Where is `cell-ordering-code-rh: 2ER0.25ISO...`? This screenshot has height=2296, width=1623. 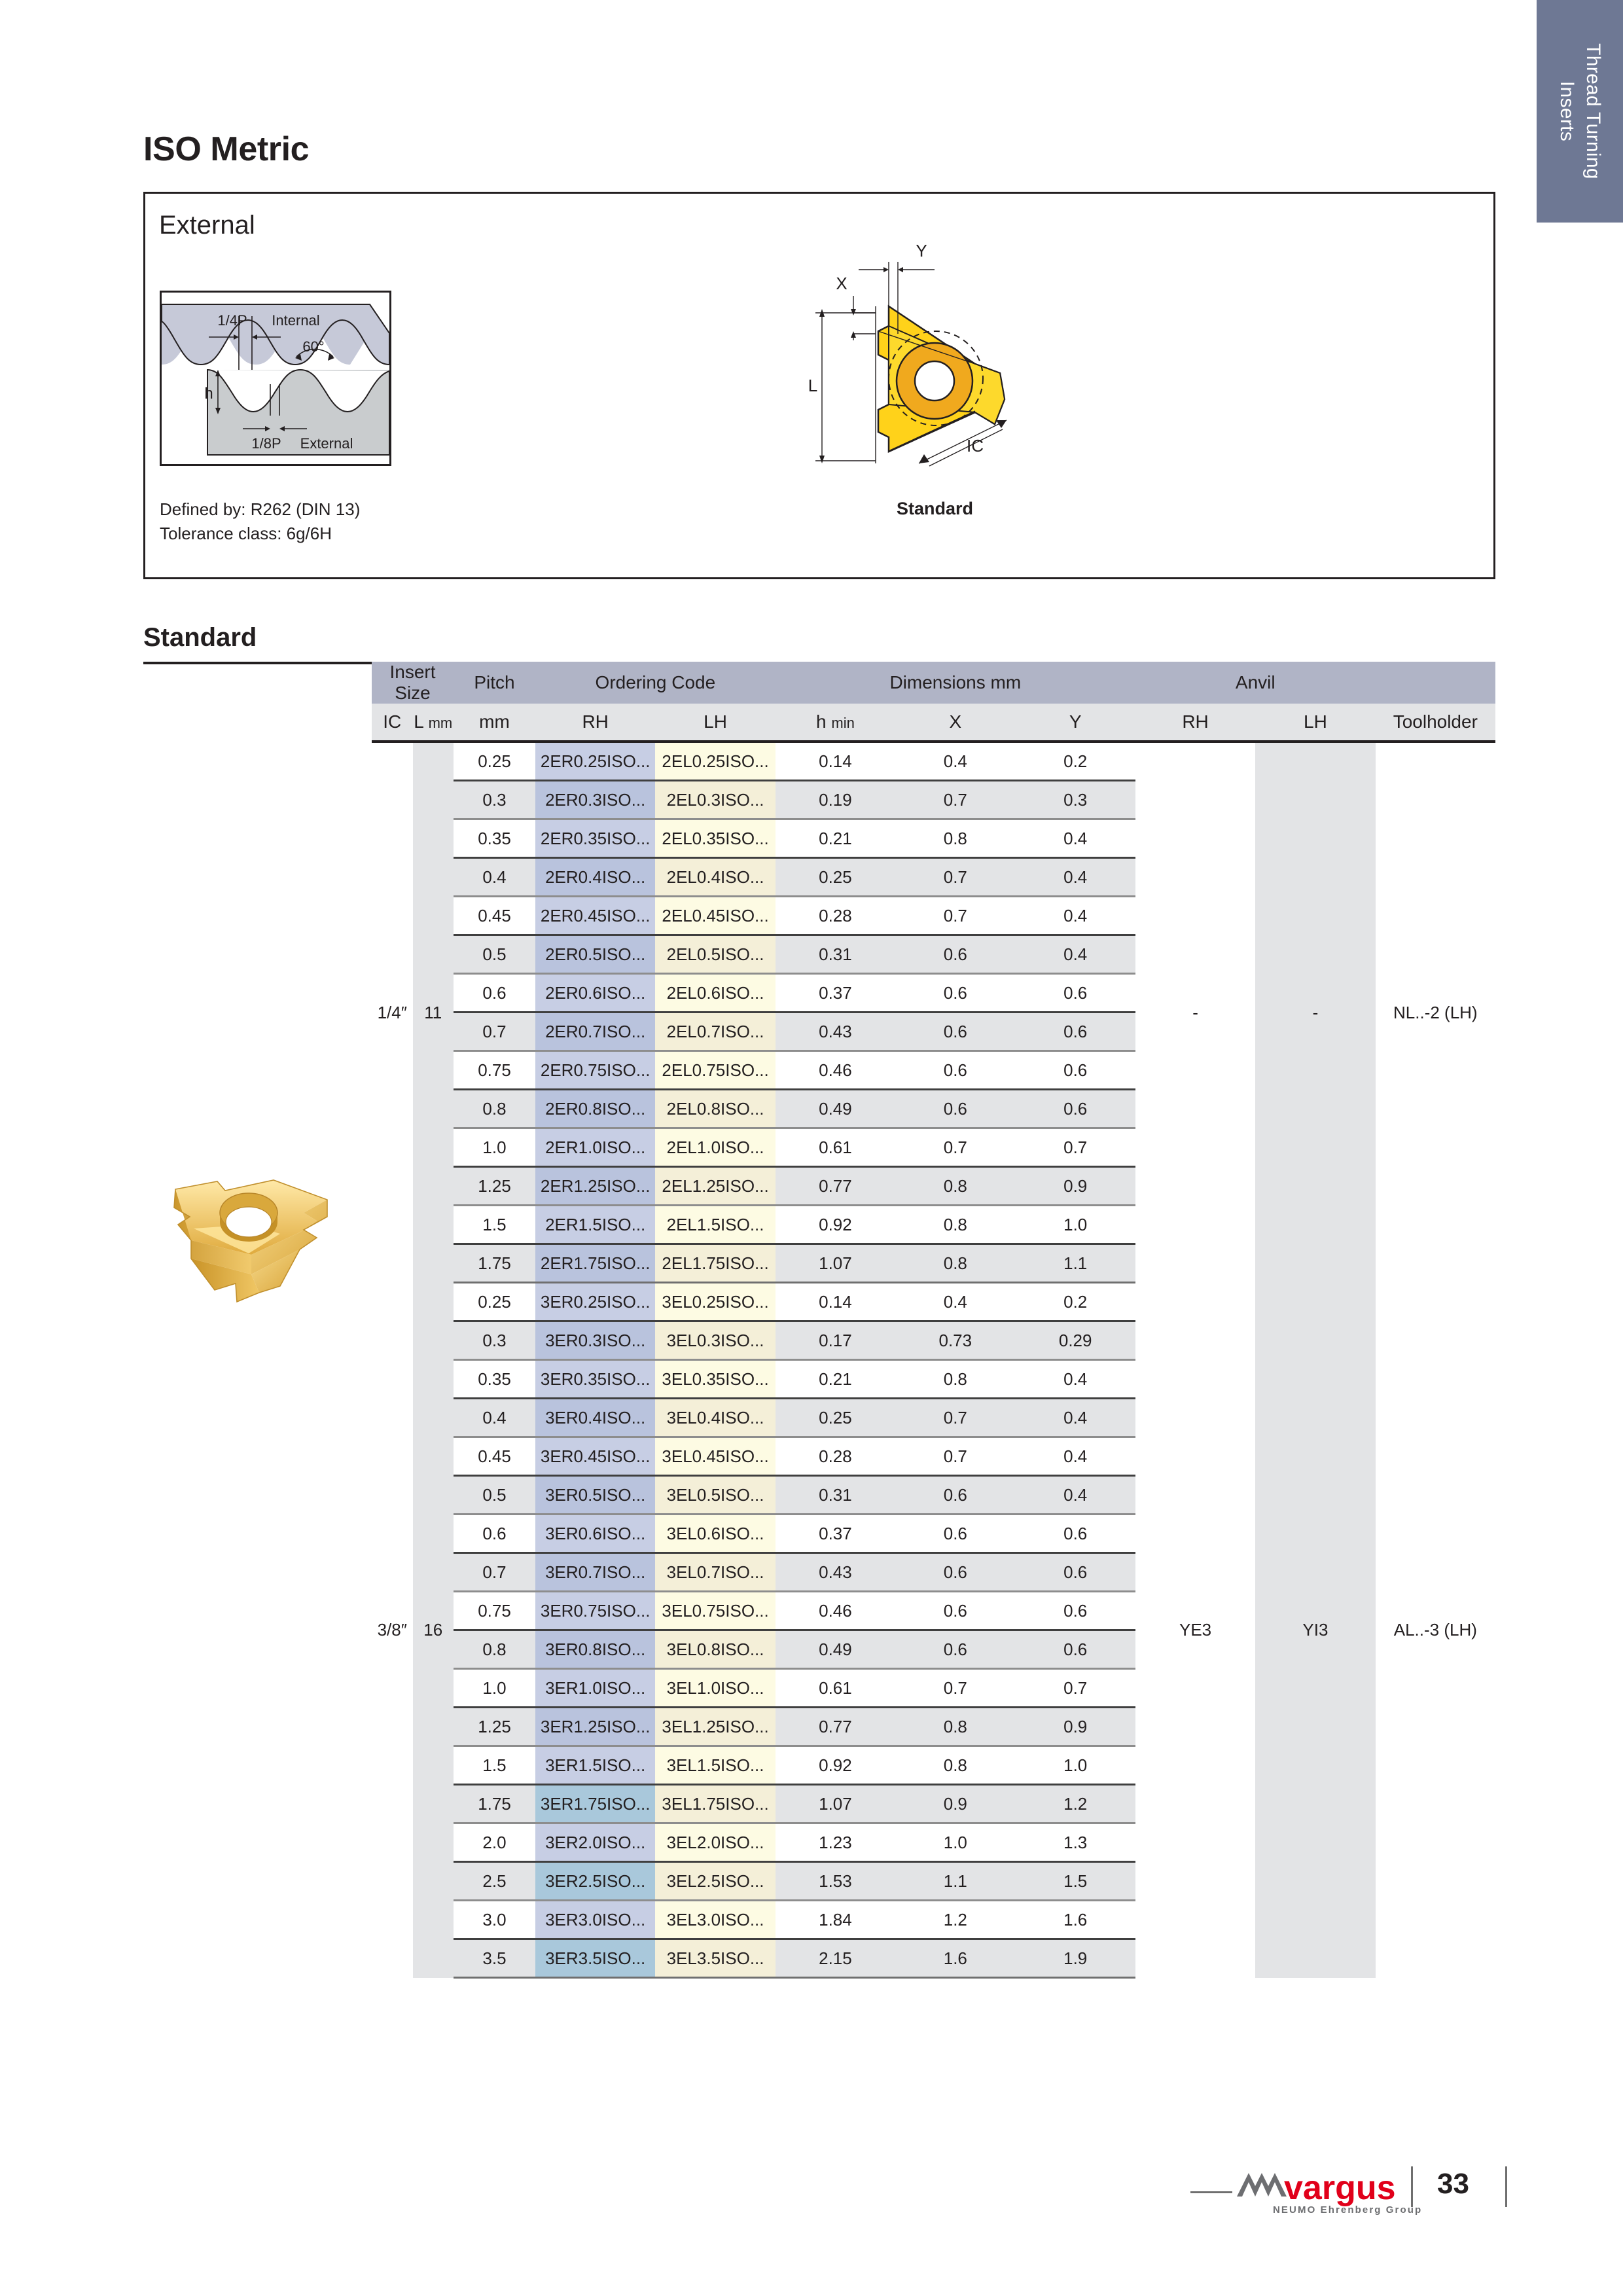
cell-ordering-code-rh: 2ER0.25ISO... is located at coordinates (595, 761).